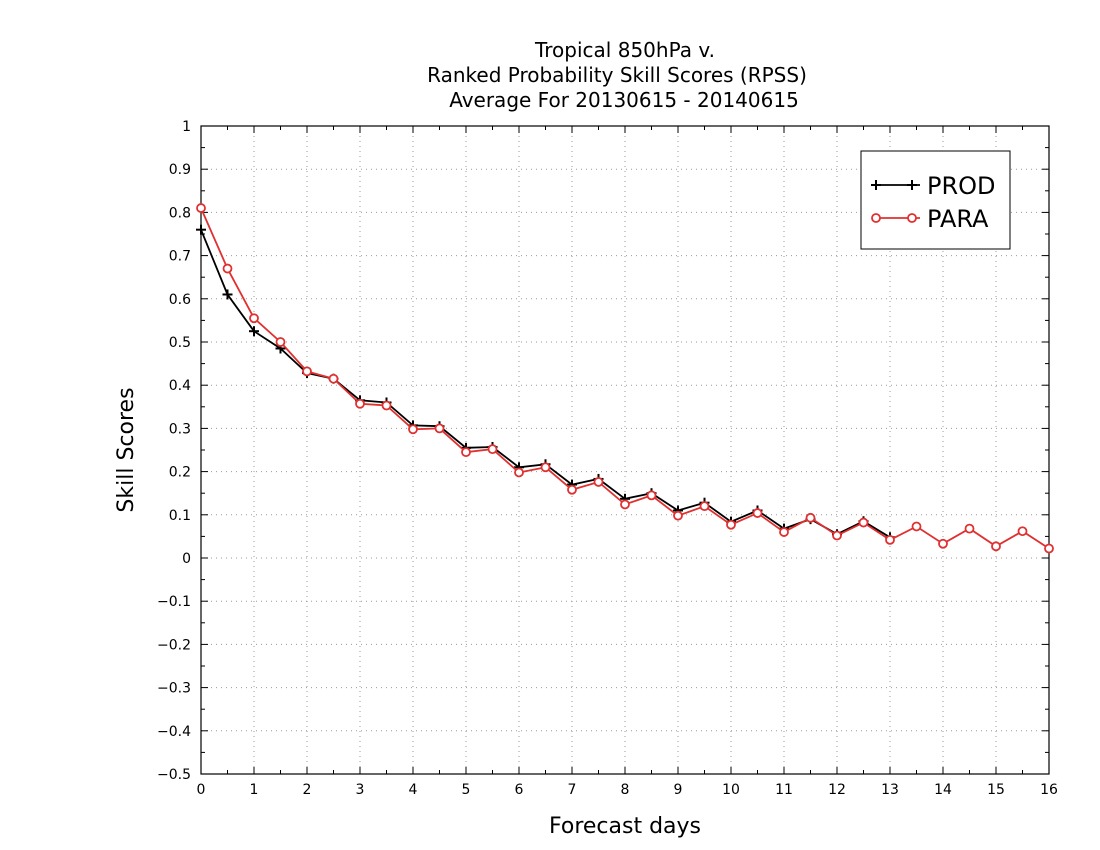 This screenshot has height=850, width=1100. I want to click on legend-entry-prod: PROD, so click(933, 186).